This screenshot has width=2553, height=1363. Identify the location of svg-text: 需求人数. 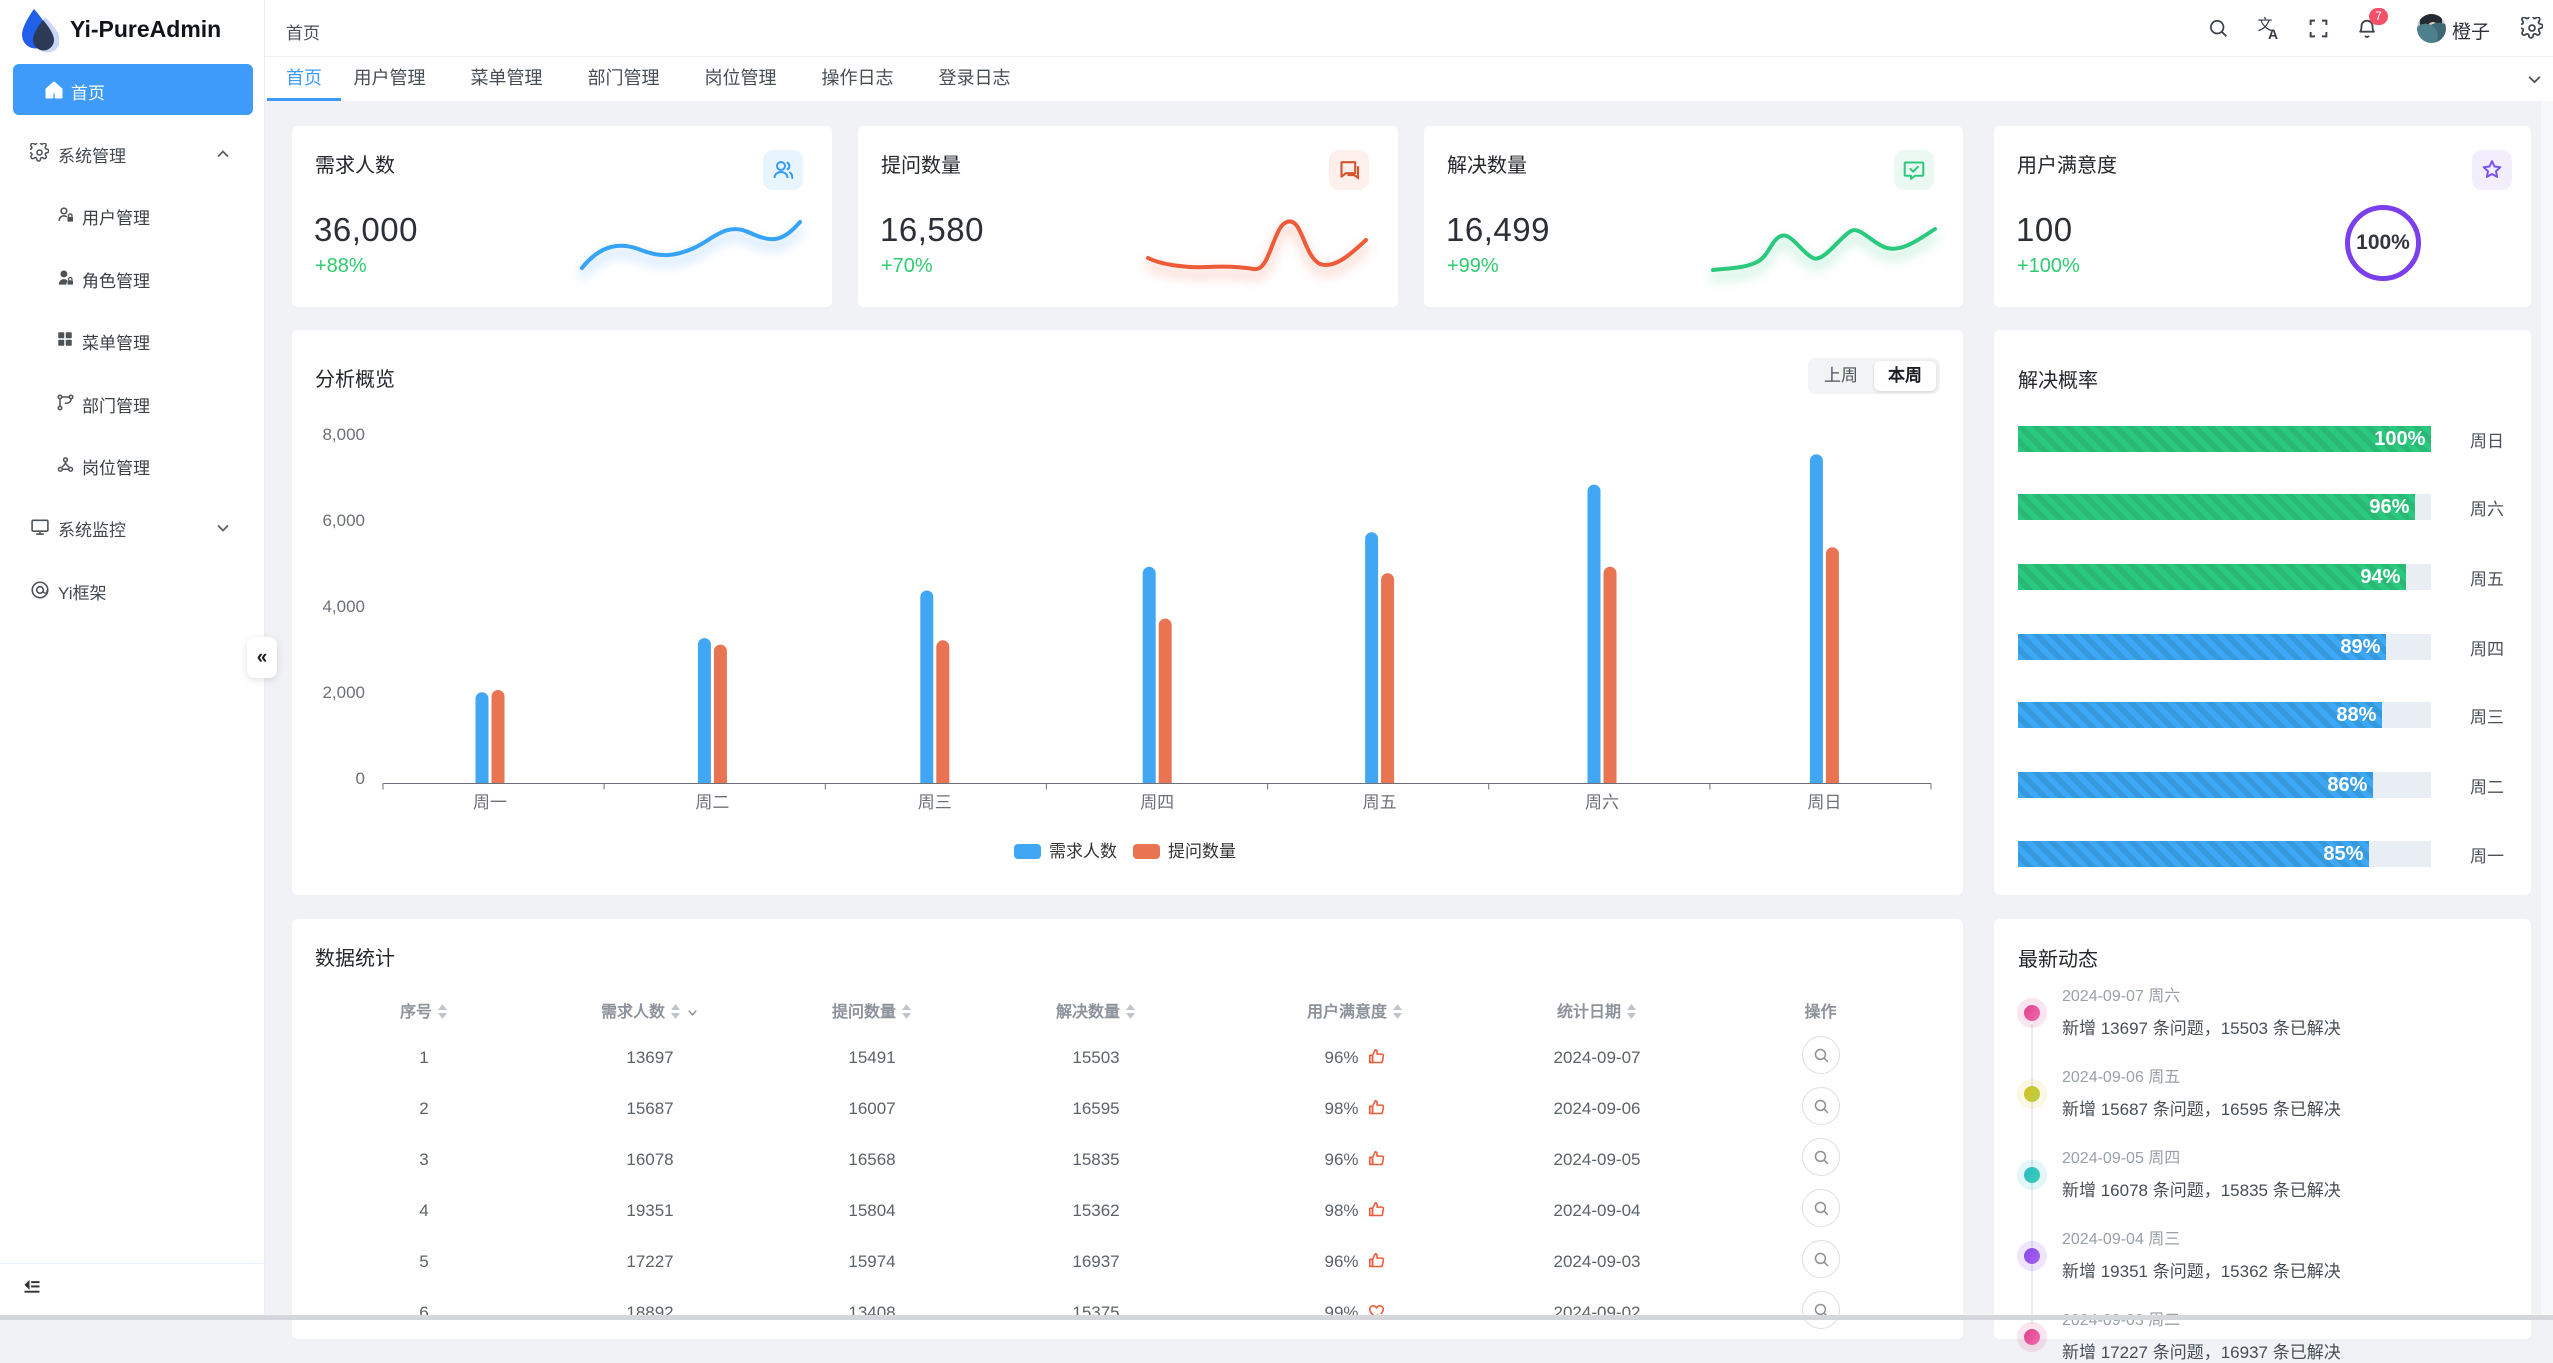
(1083, 851).